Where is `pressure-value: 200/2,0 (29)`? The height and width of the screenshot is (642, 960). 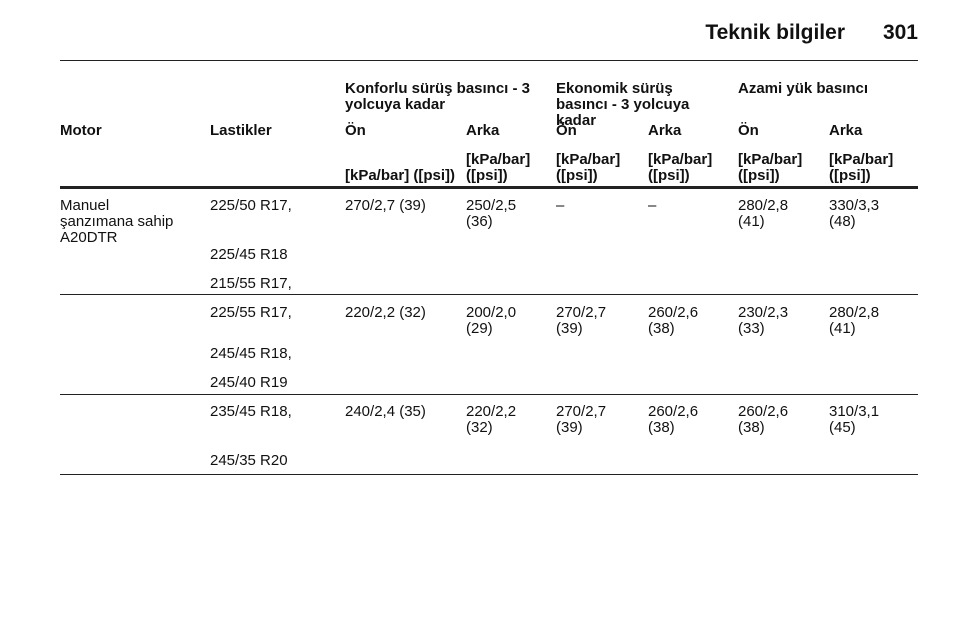 pressure-value: 200/2,0 (29) is located at coordinates (491, 320).